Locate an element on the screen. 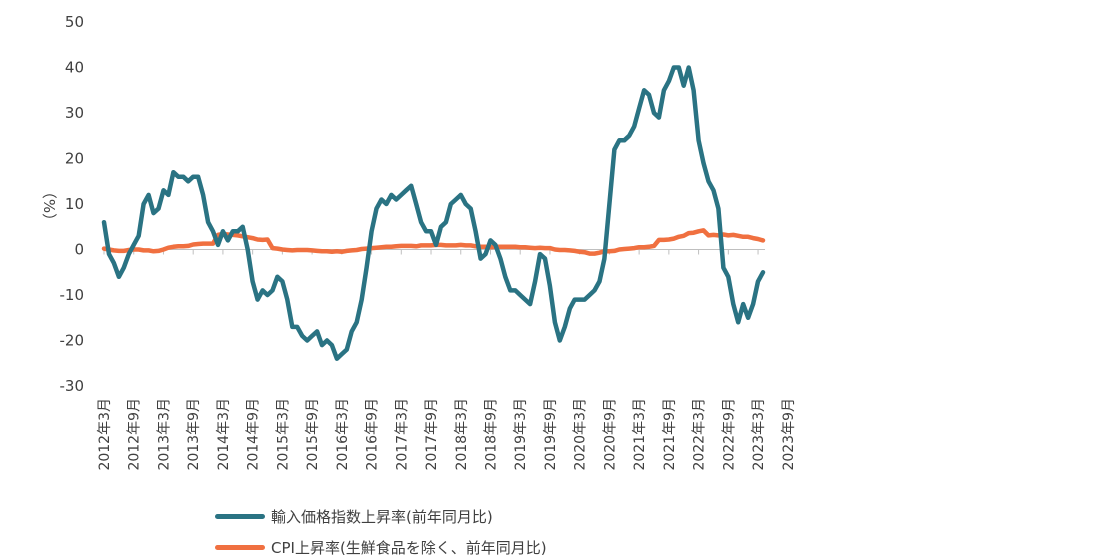 This screenshot has width=1094, height=559. x-tick-label: 2016年9月 is located at coordinates (373, 434).